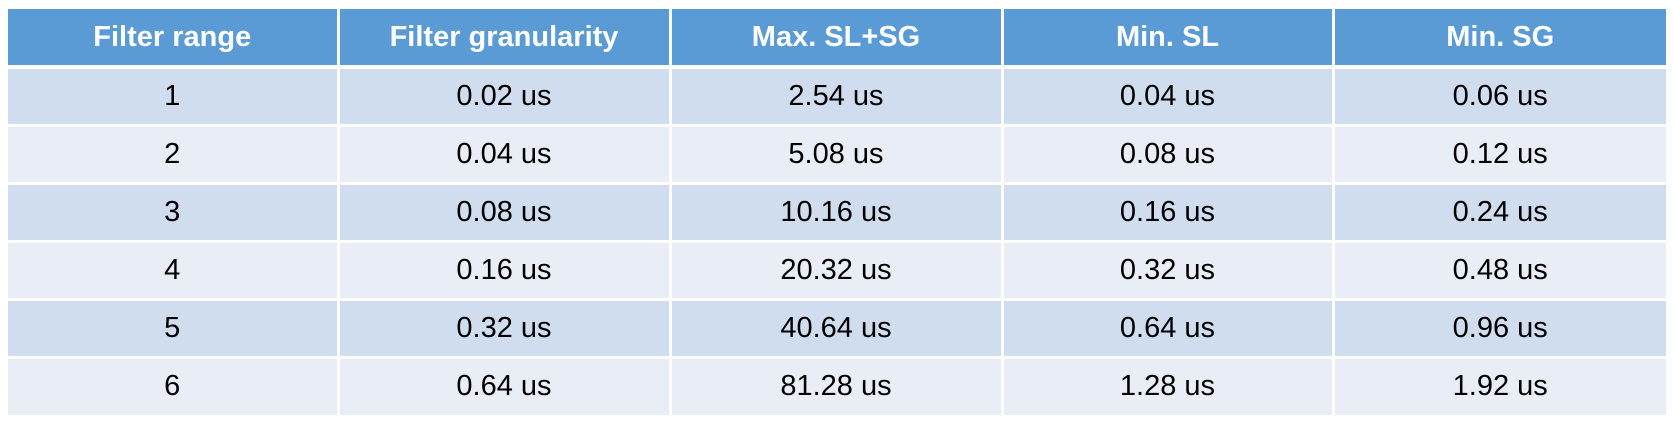  I want to click on cell-min-sl: 0.16 us, so click(1168, 212).